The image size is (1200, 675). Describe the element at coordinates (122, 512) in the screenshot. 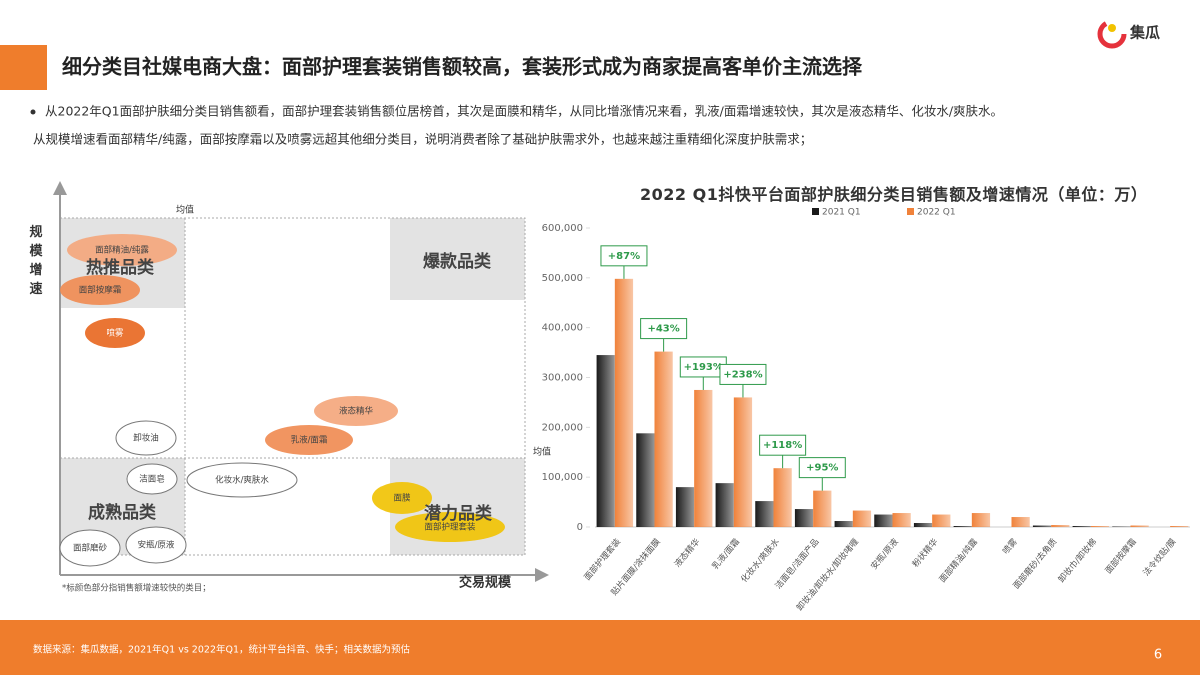

I see `quadrant-label: 成熟品类` at that location.